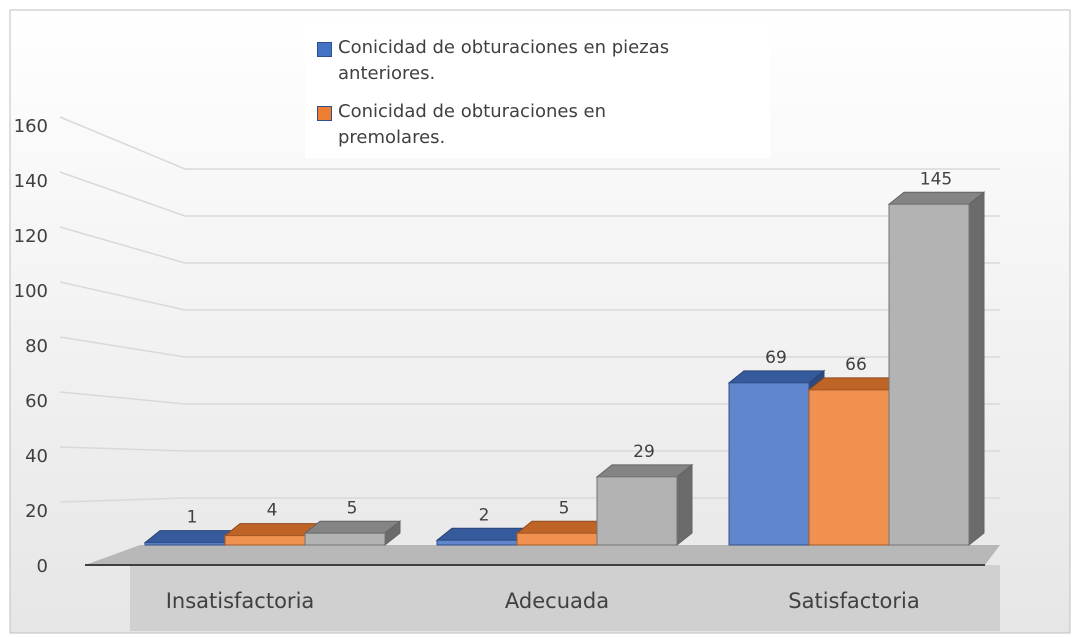 The width and height of the screenshot is (1080, 637). Describe the element at coordinates (557, 601) in the screenshot. I see `x-tick-label: Adecuada` at that location.